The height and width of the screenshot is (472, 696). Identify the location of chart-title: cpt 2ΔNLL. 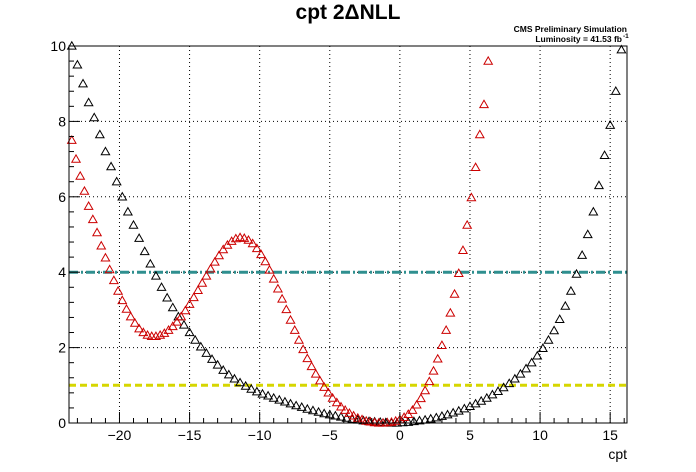
(348, 12).